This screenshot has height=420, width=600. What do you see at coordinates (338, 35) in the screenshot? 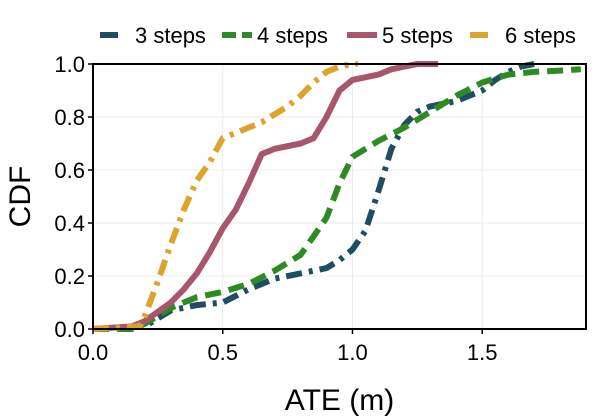
I see `legend: 3 steps 4 steps 5 steps 6 steps` at bounding box center [338, 35].